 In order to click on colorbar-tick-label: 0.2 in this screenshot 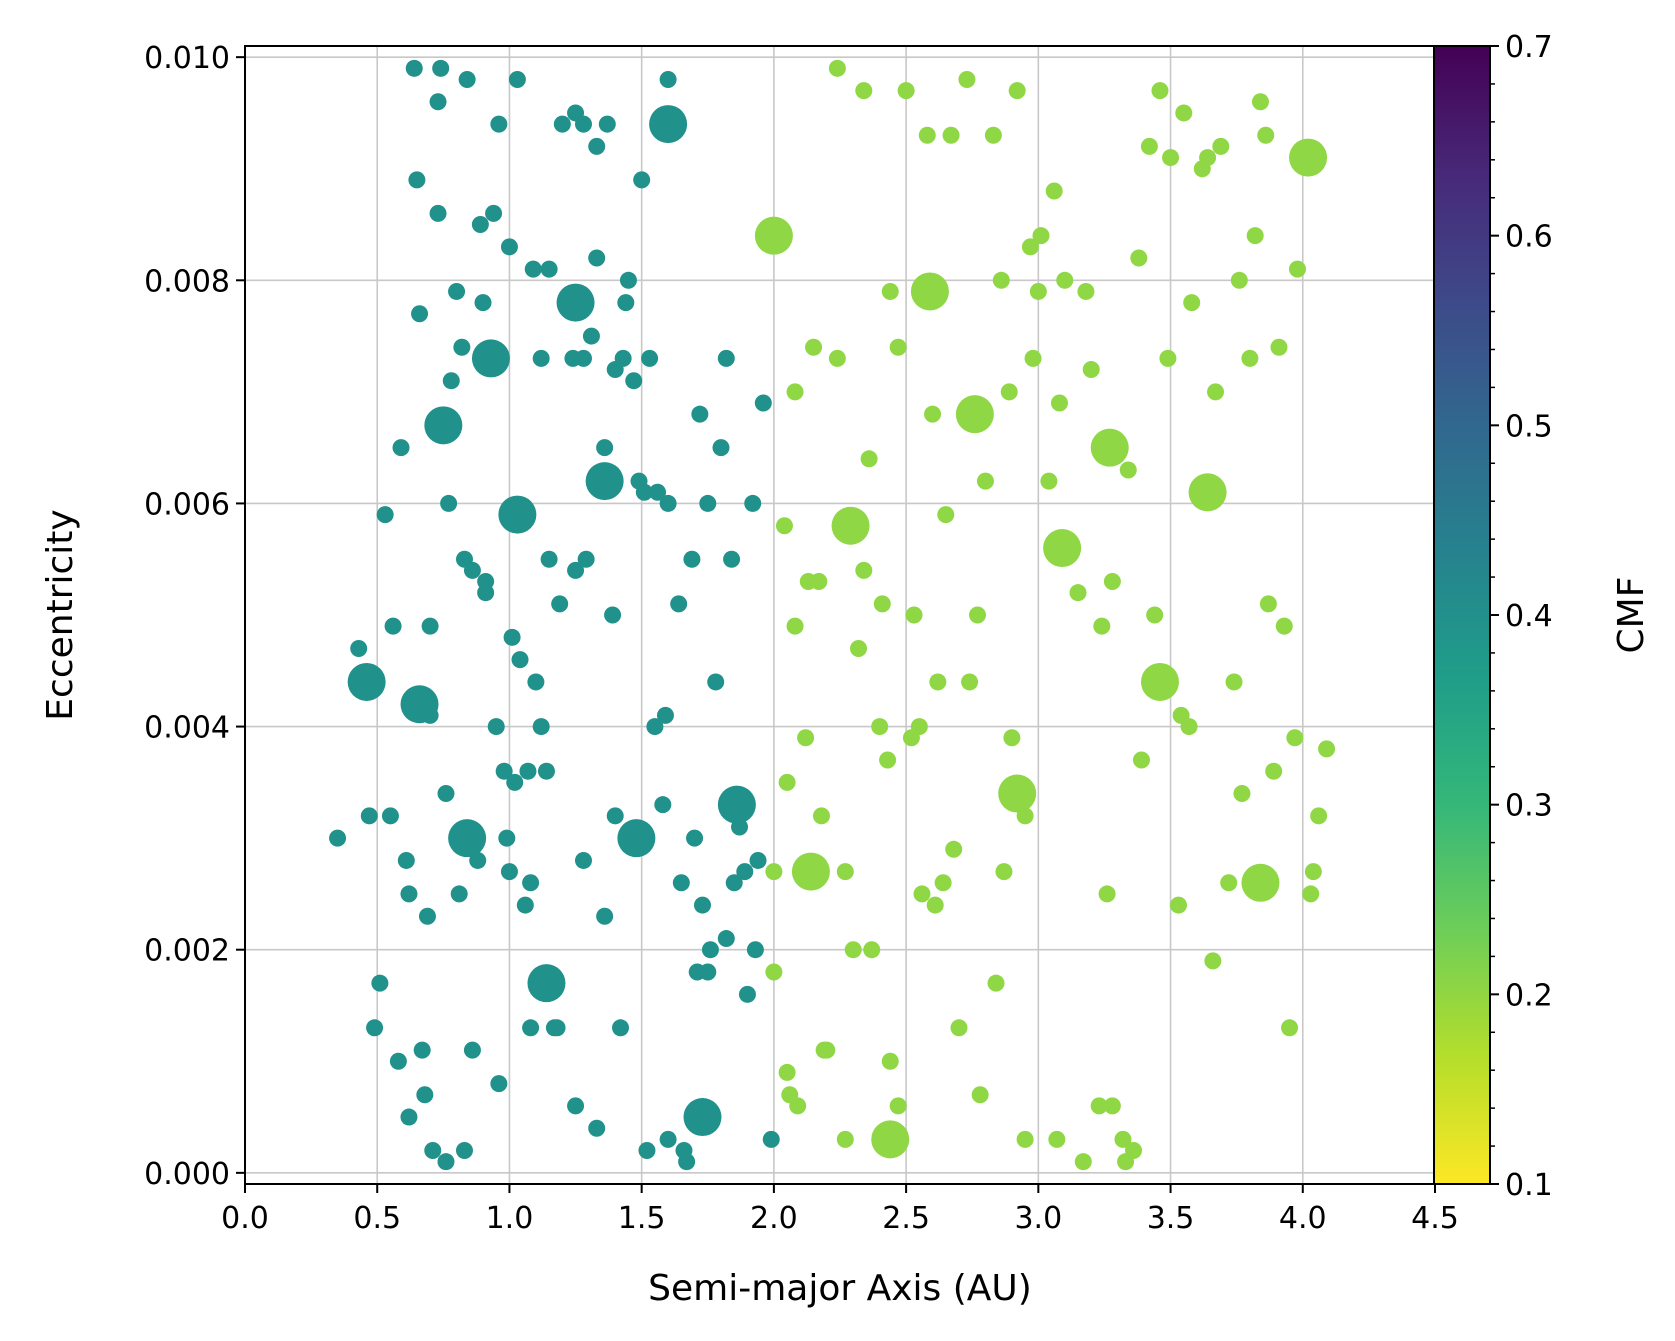, I will do `click(1529, 995)`.